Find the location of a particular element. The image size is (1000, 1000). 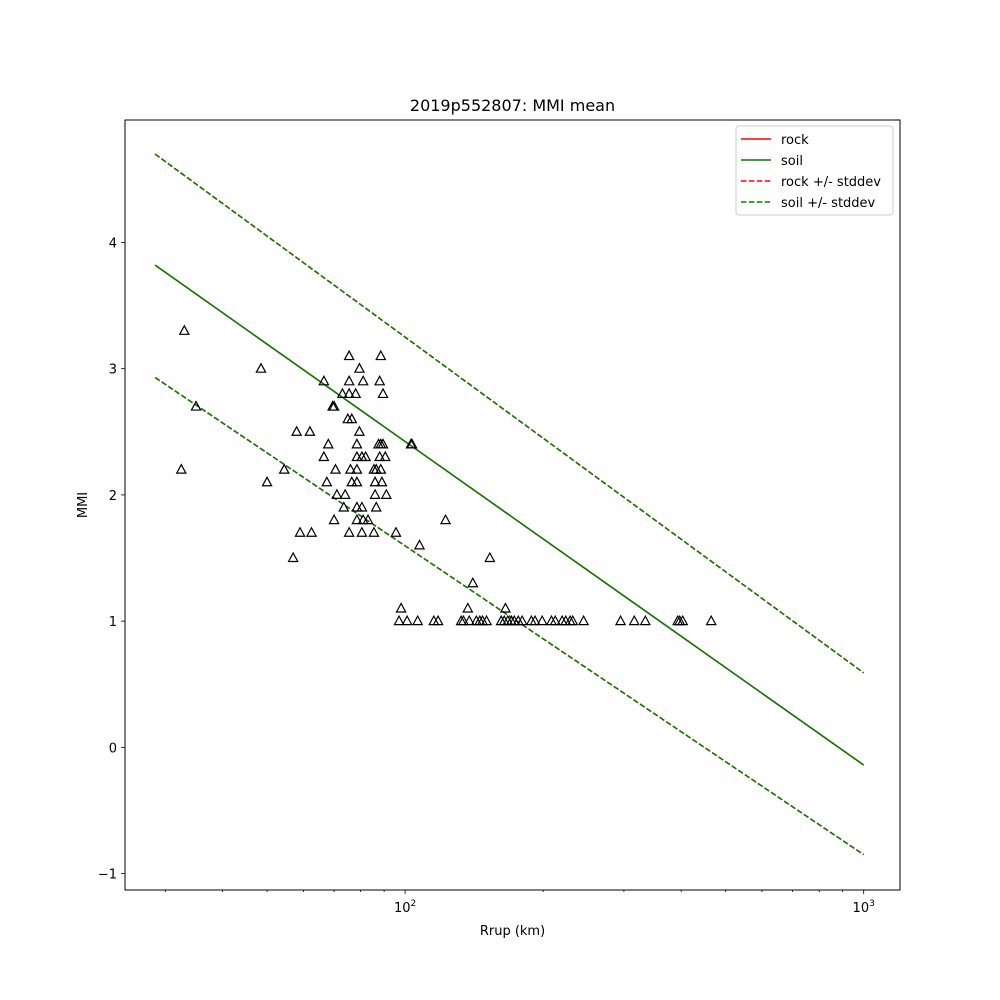

legend-box is located at coordinates (814, 170).